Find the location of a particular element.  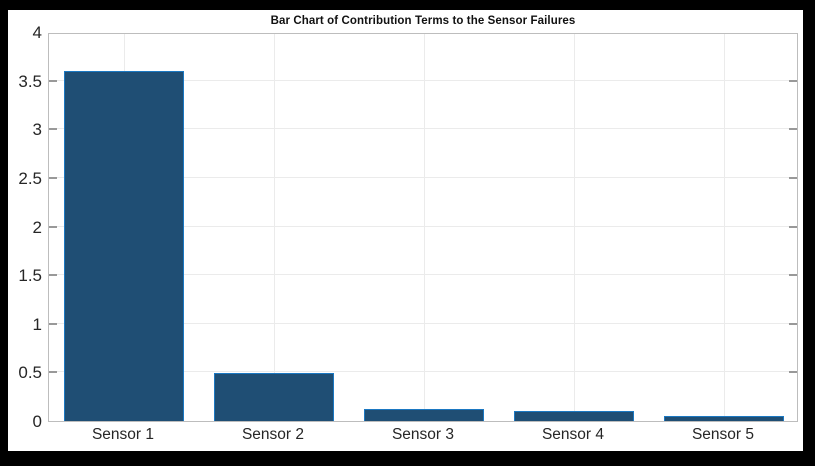

x-tick-label: Sensor 3 is located at coordinates (423, 434).